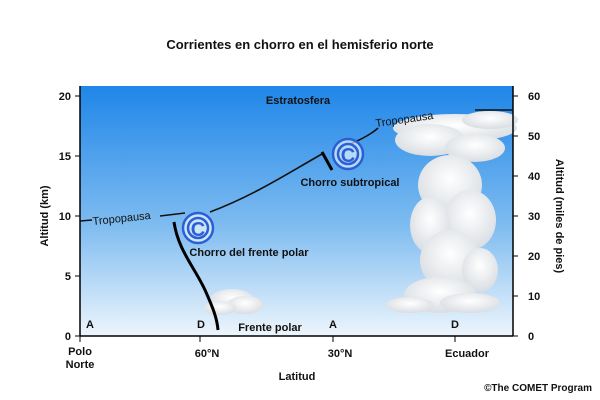  Describe the element at coordinates (77, 216) in the screenshot. I see `left-axis-ticks` at that location.